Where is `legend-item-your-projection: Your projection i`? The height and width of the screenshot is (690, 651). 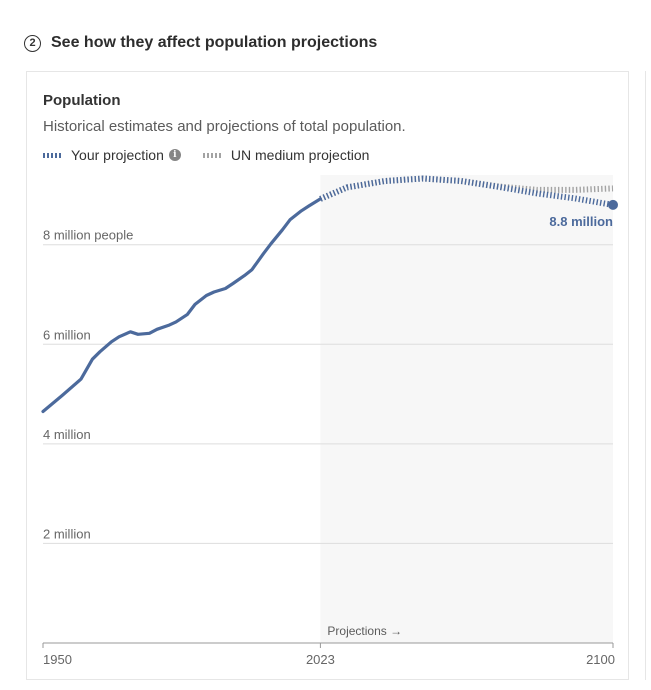
legend-item-your-projection: Your projection i is located at coordinates (112, 155).